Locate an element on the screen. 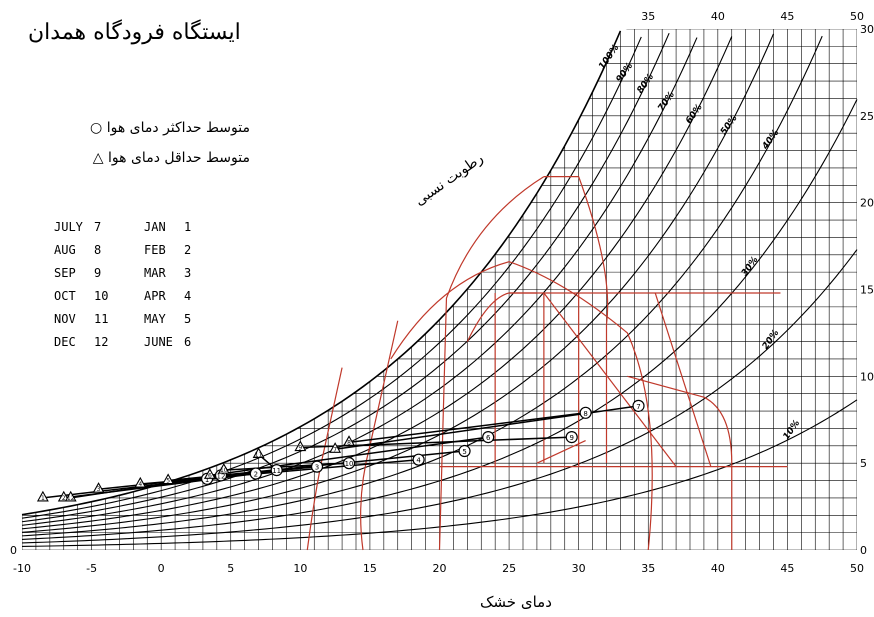 The width and height of the screenshot is (874, 617). month-name: JUNE is located at coordinates (158, 342).